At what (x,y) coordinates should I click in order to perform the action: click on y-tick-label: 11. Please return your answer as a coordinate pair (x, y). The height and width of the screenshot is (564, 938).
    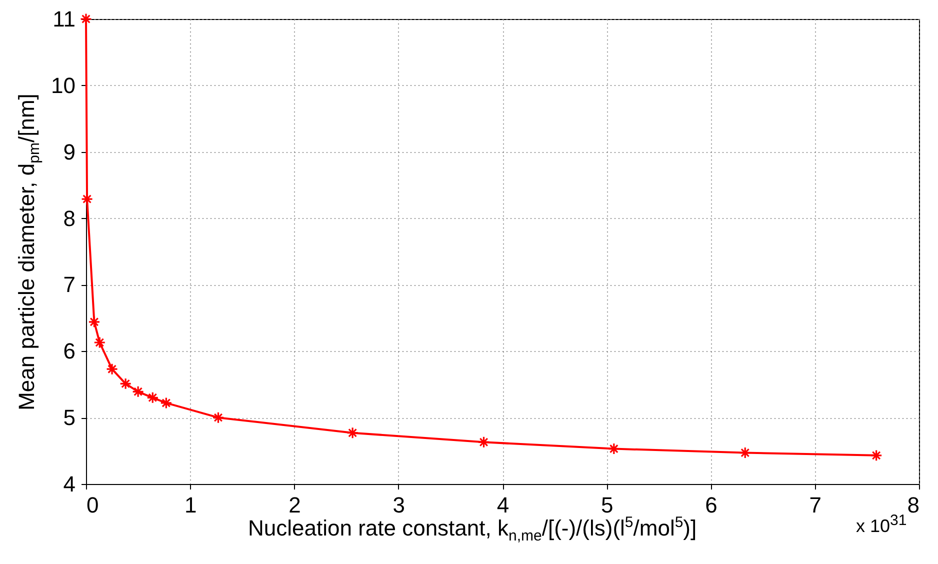
    Looking at the image, I should click on (64, 19).